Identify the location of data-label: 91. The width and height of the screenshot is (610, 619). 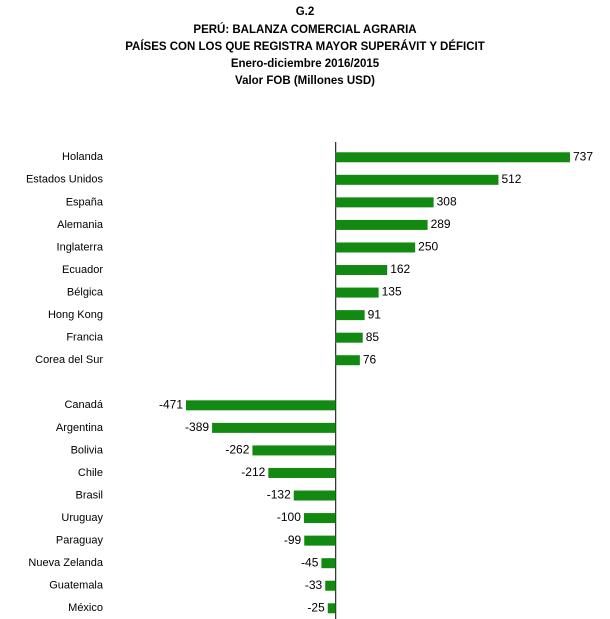
(375, 314).